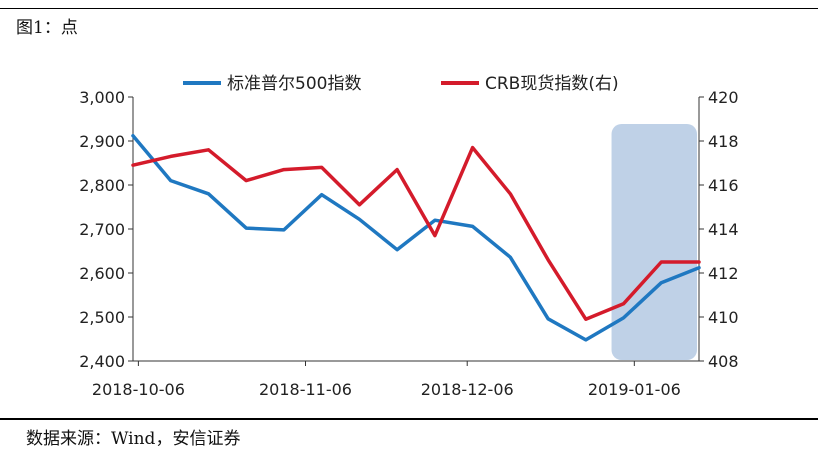 The height and width of the screenshot is (449, 818). What do you see at coordinates (102, 185) in the screenshot?
I see `left-tick-label: 2,800` at bounding box center [102, 185].